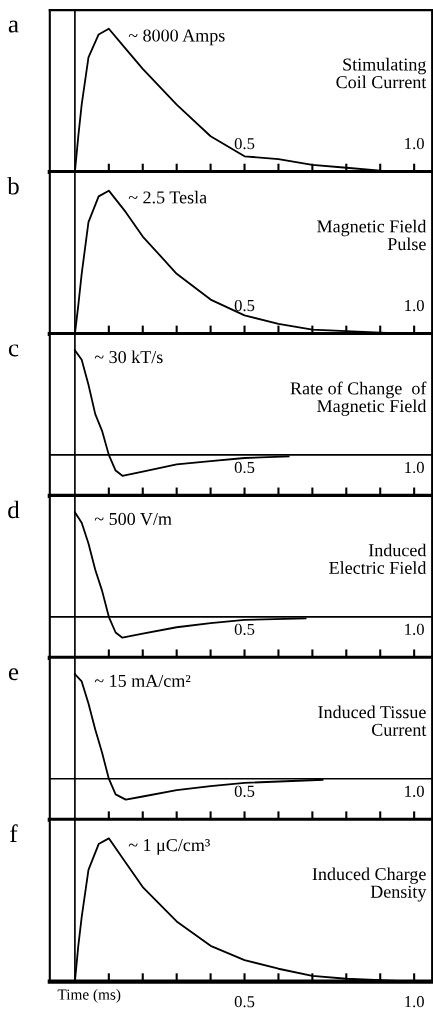  Describe the element at coordinates (13, 674) in the screenshot. I see `chart-title: e` at that location.